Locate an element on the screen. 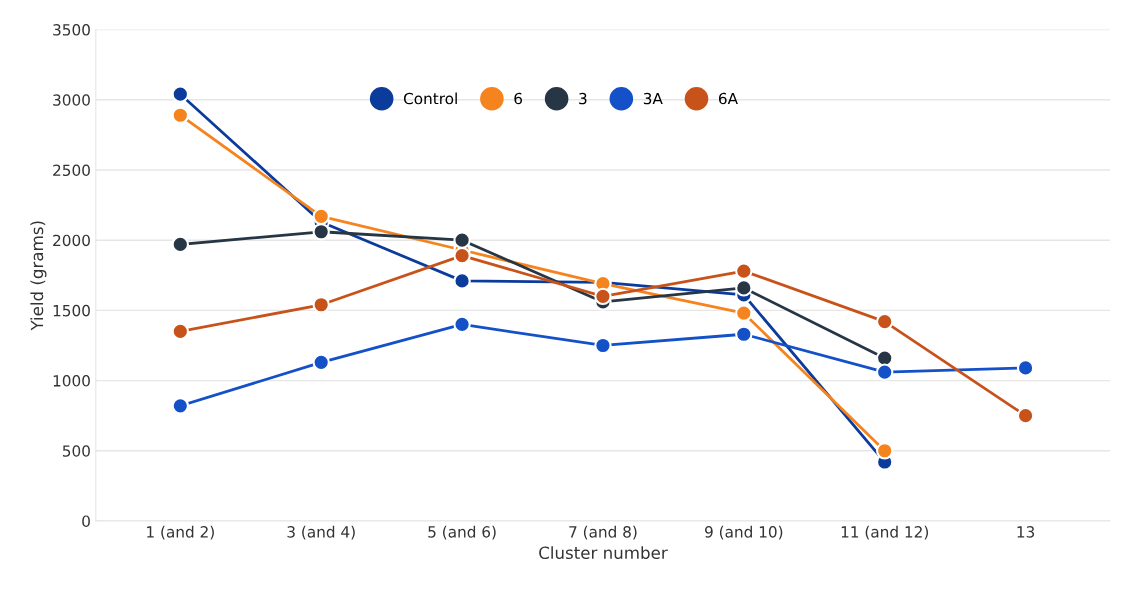 The image size is (1127, 592). x-tick-label: 11 (and 12) is located at coordinates (885, 532).